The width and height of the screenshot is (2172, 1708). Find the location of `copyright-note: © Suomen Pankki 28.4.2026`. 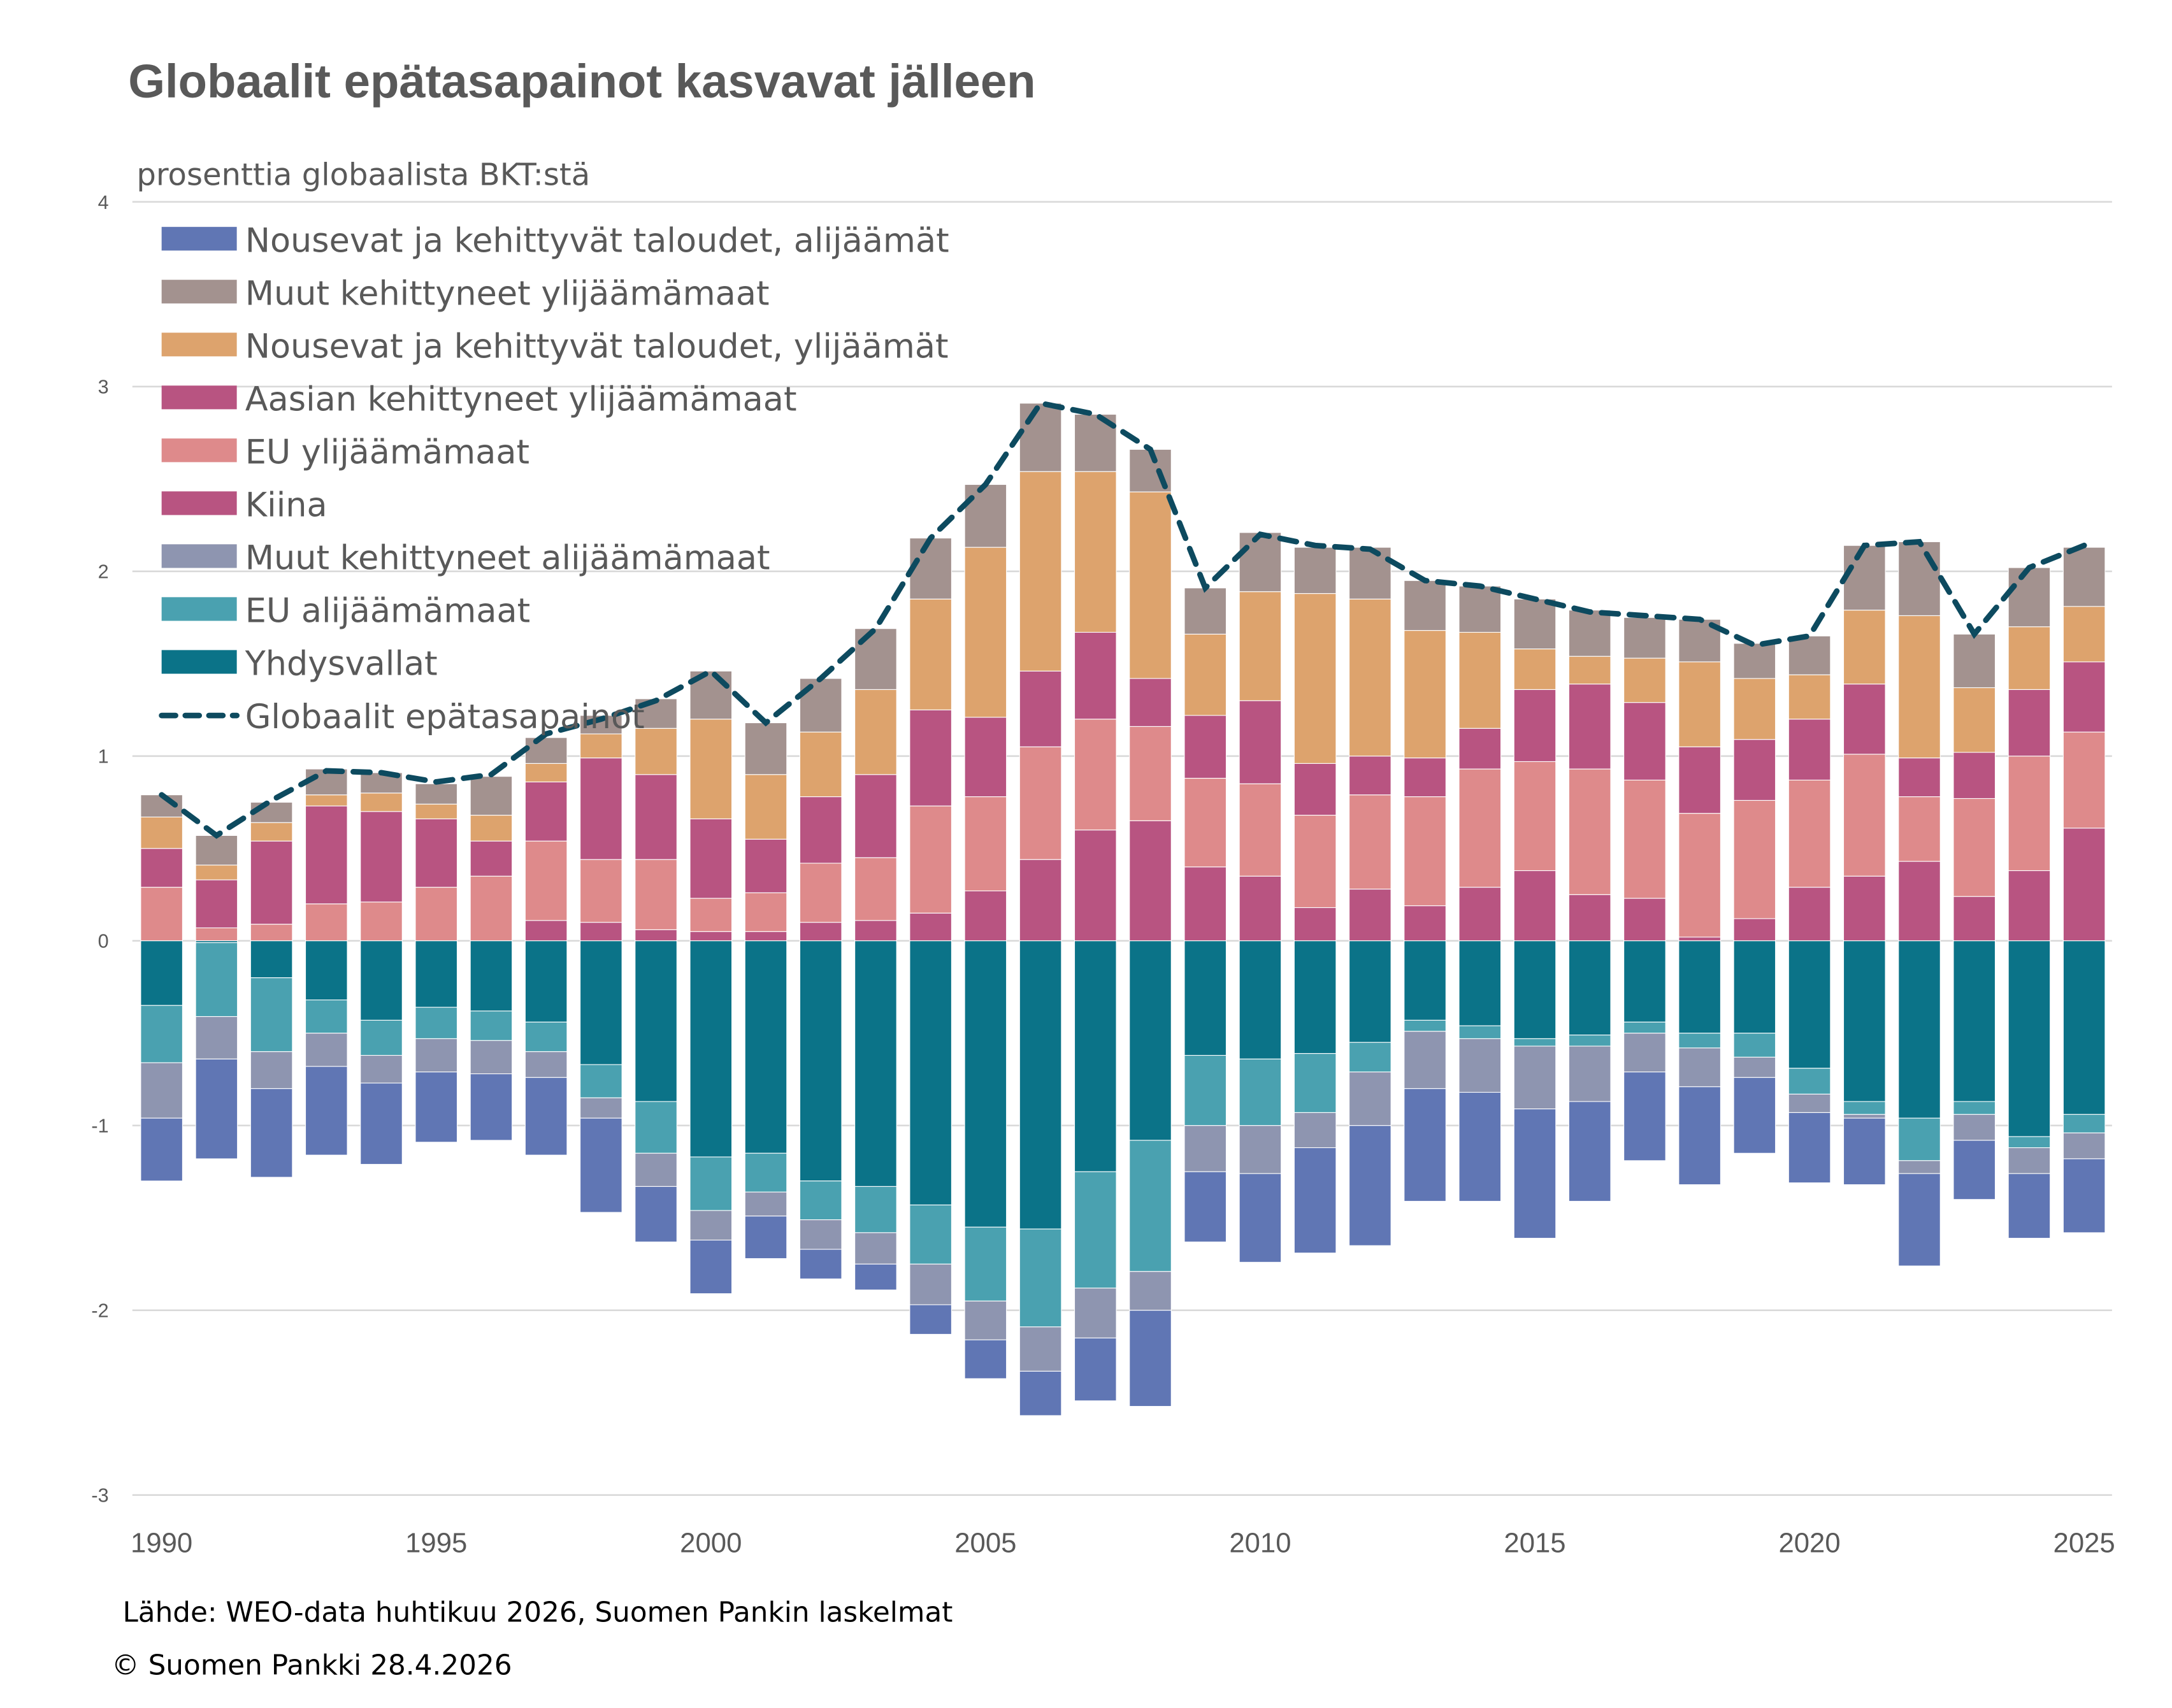

copyright-note: © Suomen Pankki 28.4.2026 is located at coordinates (312, 1665).